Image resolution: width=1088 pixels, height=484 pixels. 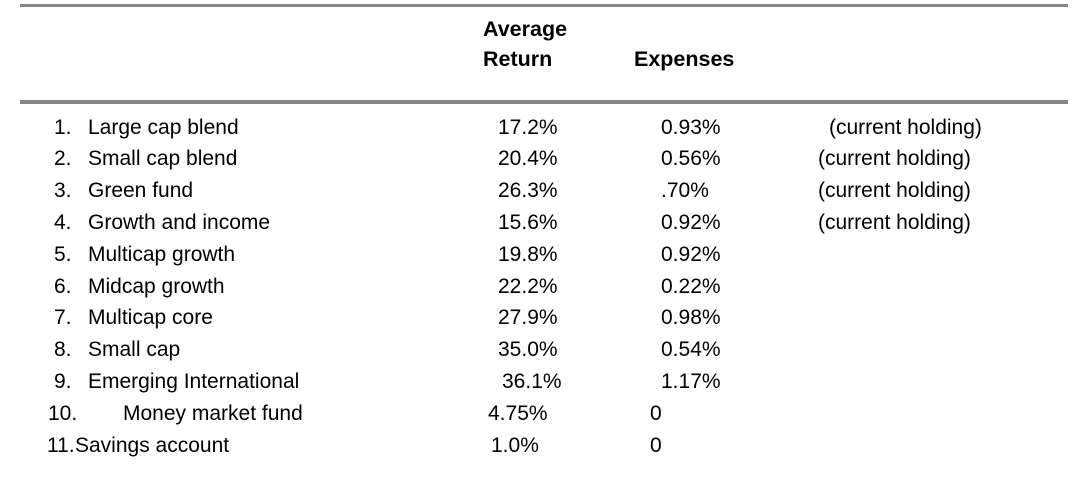 What do you see at coordinates (528, 159) in the screenshot?
I see `avg-return-value: 20.4%` at bounding box center [528, 159].